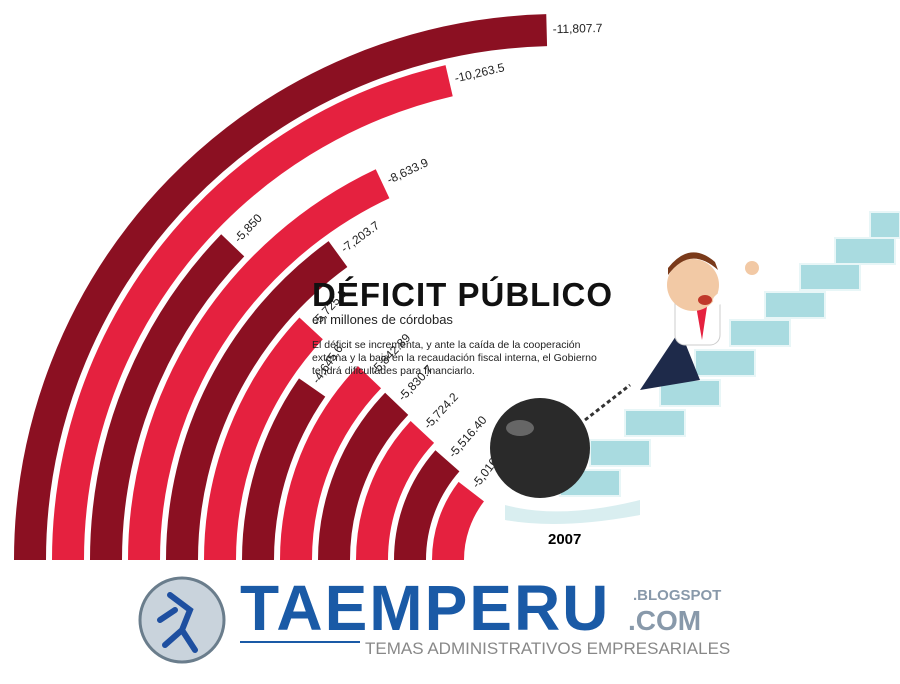  Describe the element at coordinates (677, 595) in the screenshot. I see `watermark-suffix: .BLOGSPOT` at that location.